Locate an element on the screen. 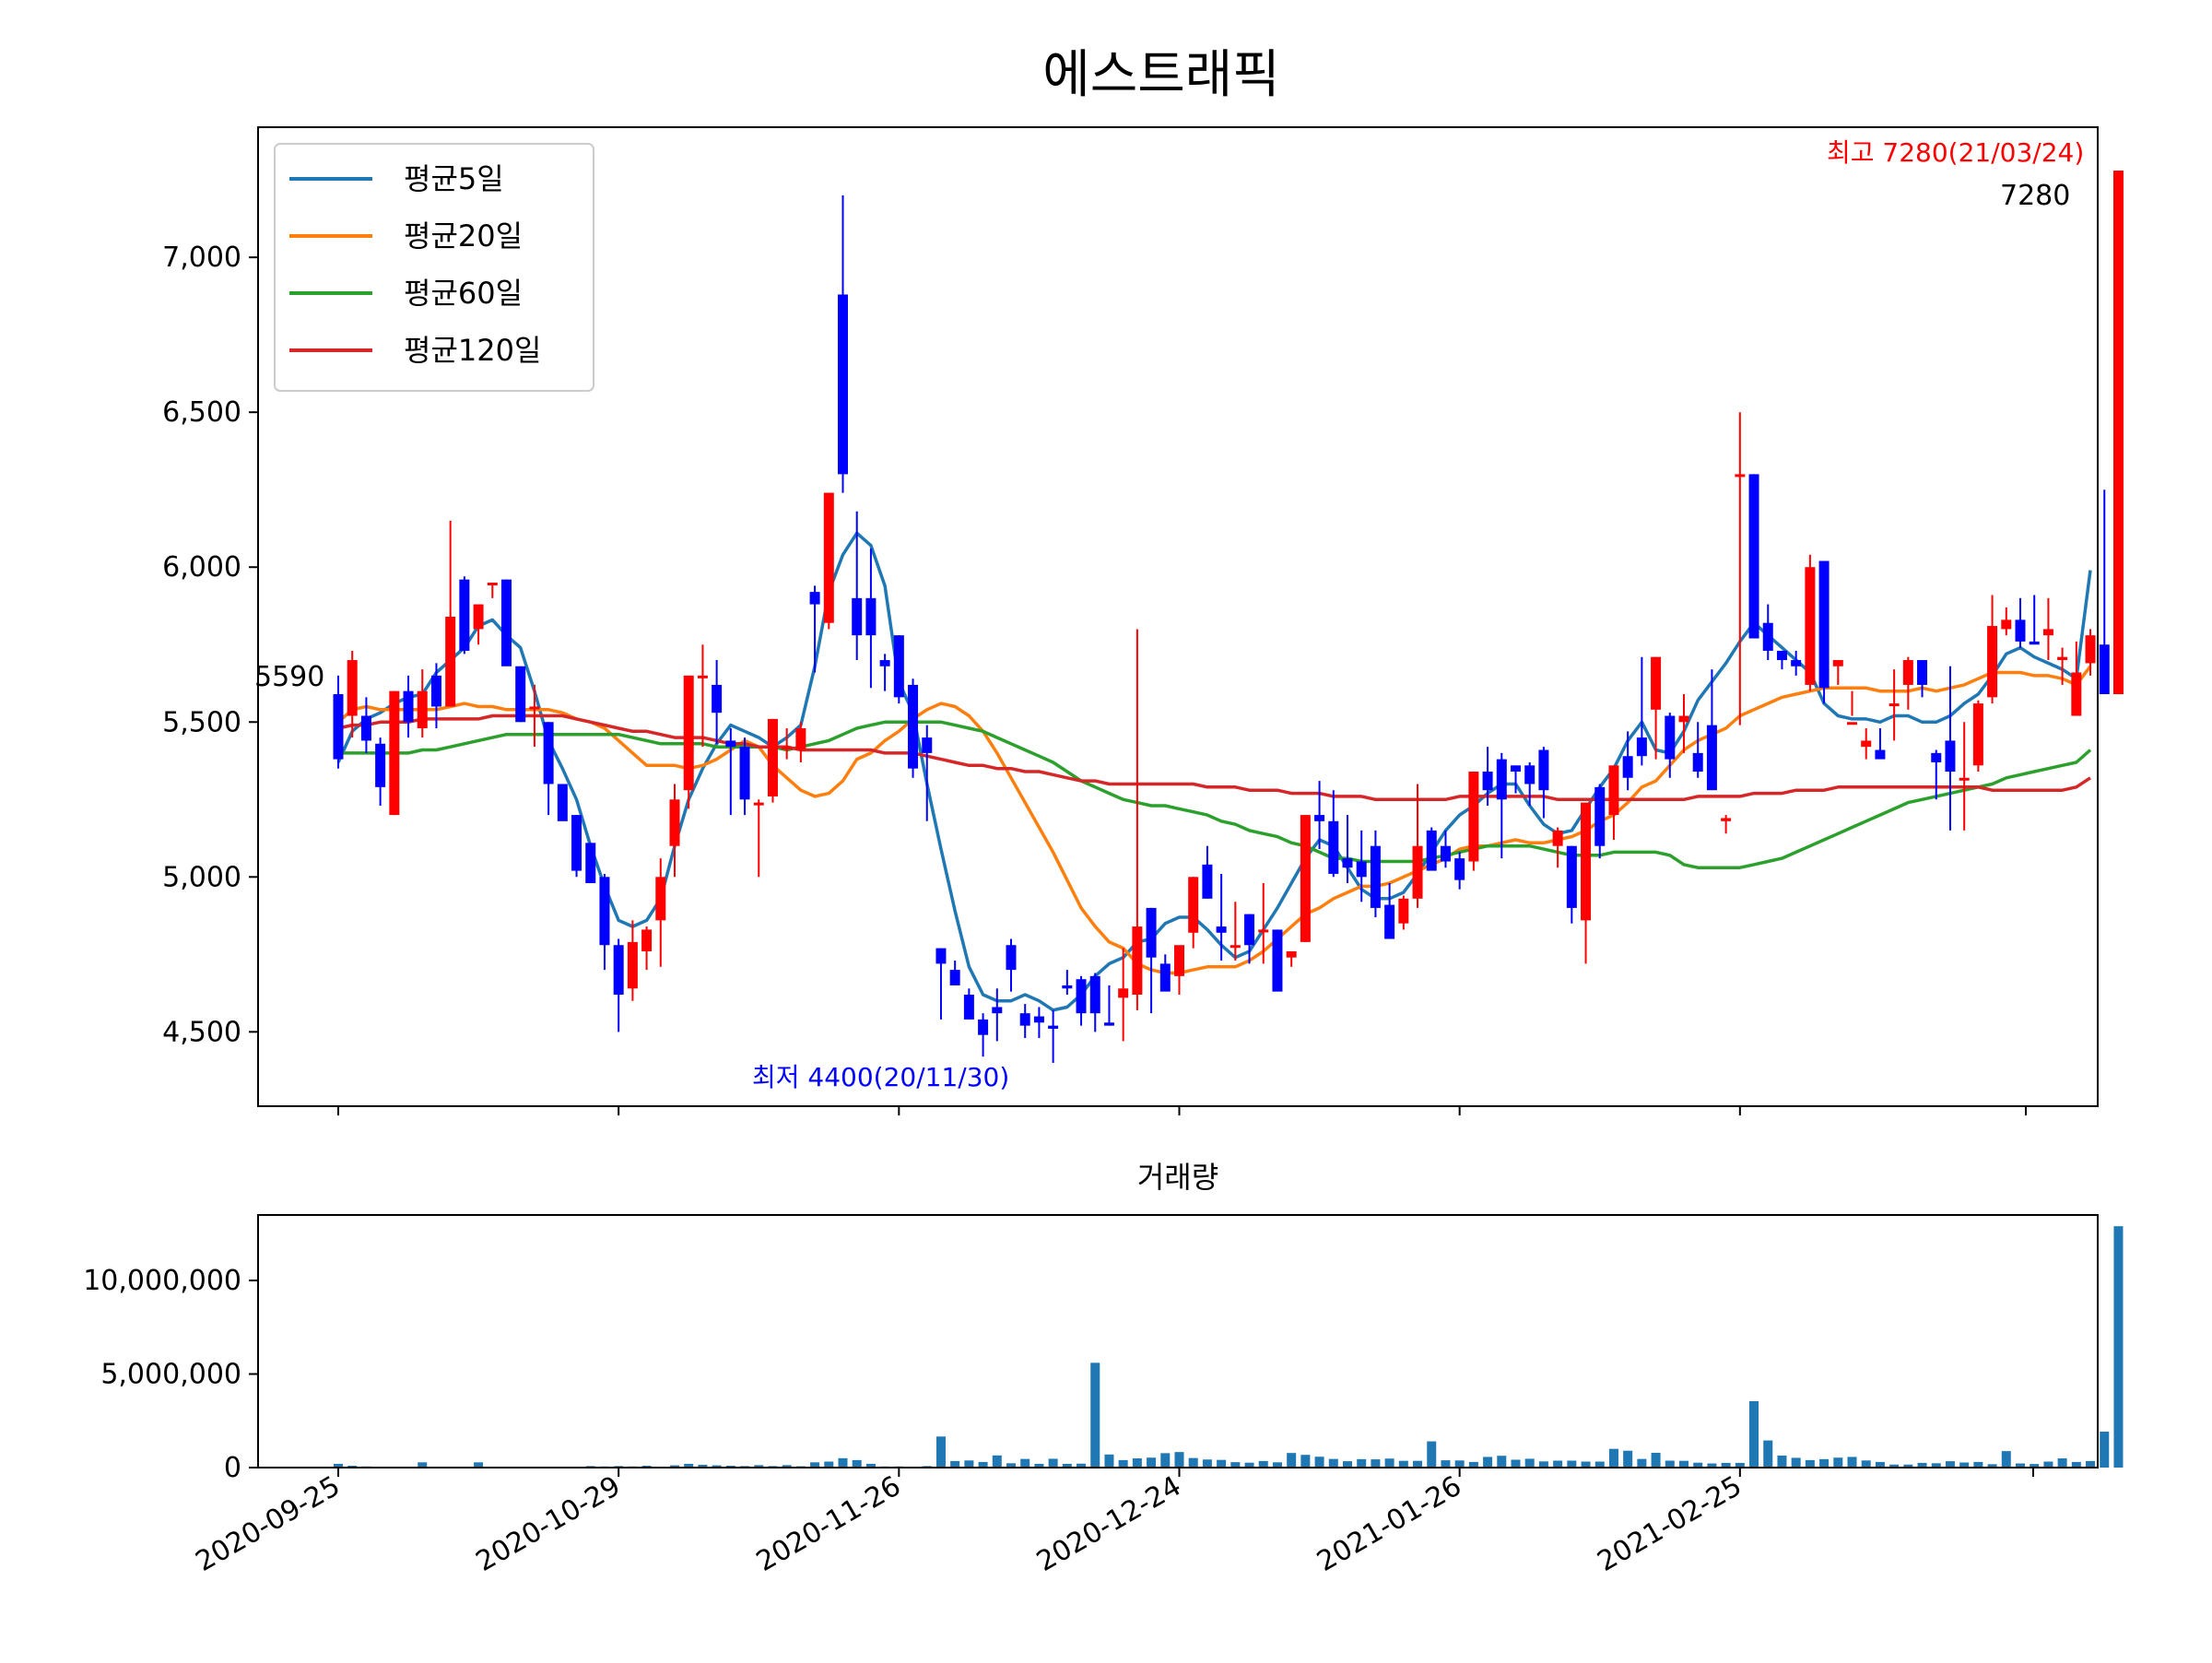 This screenshot has width=2212, height=1663. volume-y-tick-label: 5,000,000 is located at coordinates (170, 1375).